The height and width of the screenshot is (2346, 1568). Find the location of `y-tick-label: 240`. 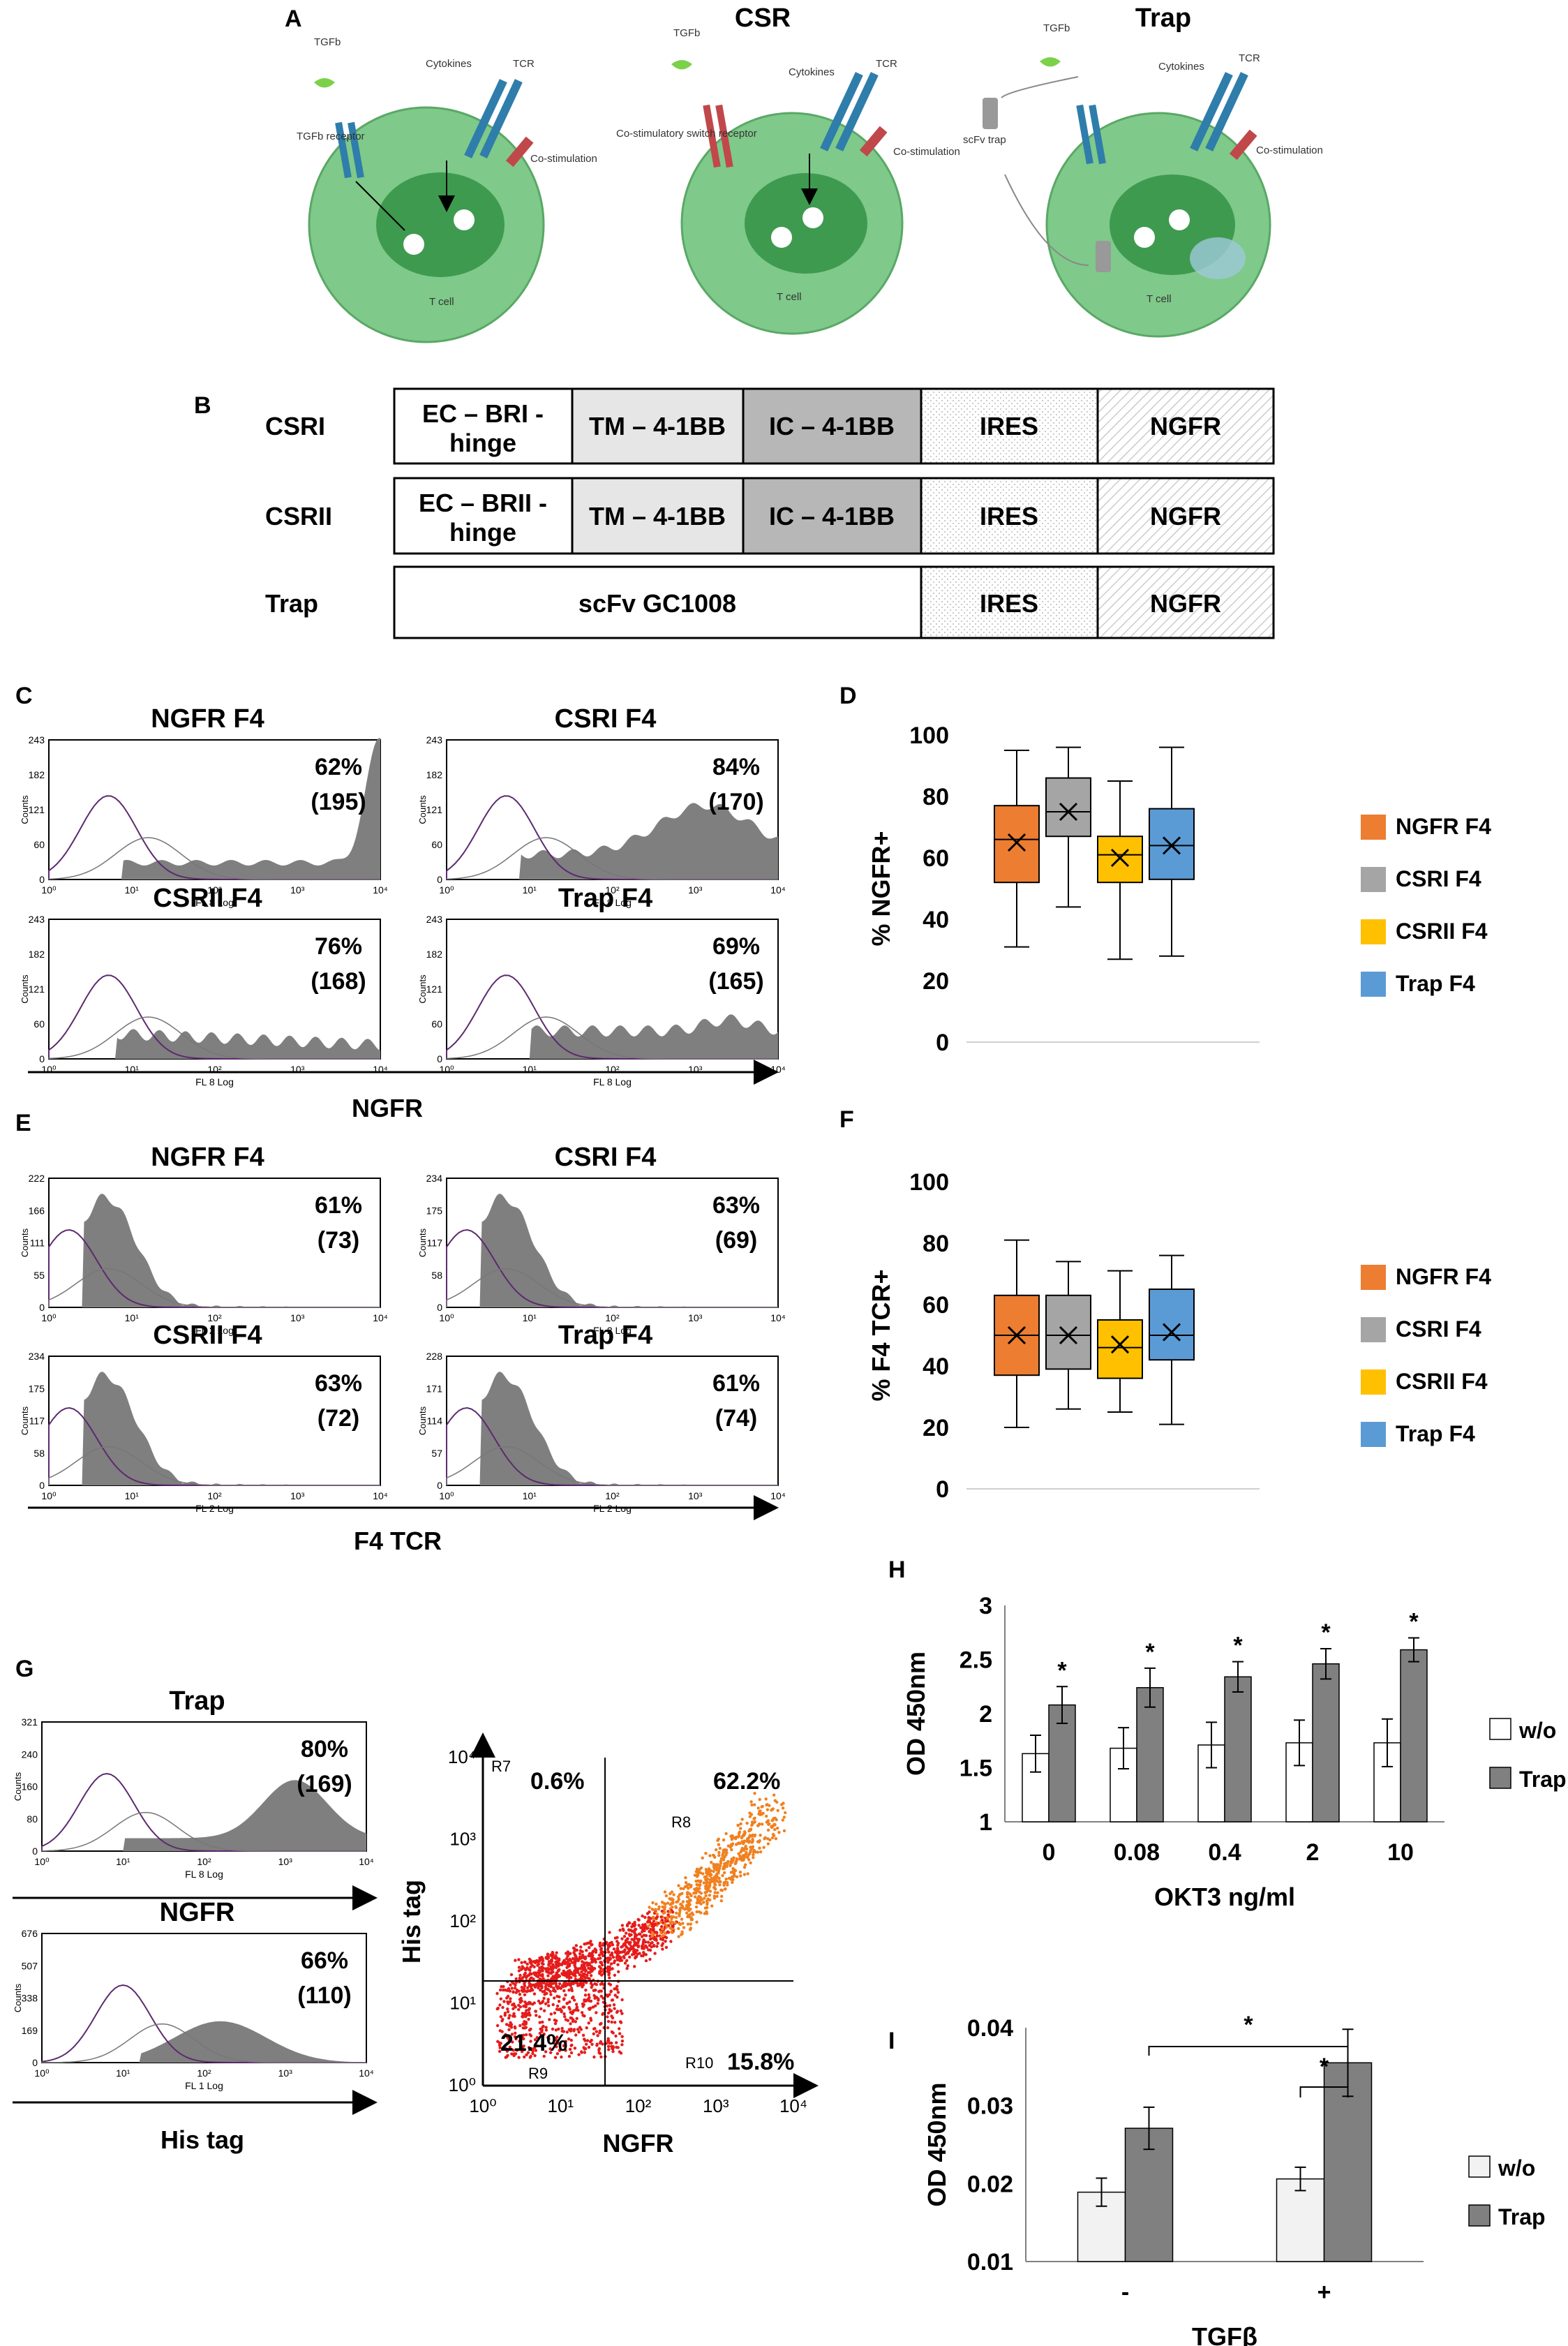

y-tick-label: 240 is located at coordinates (30, 1754).